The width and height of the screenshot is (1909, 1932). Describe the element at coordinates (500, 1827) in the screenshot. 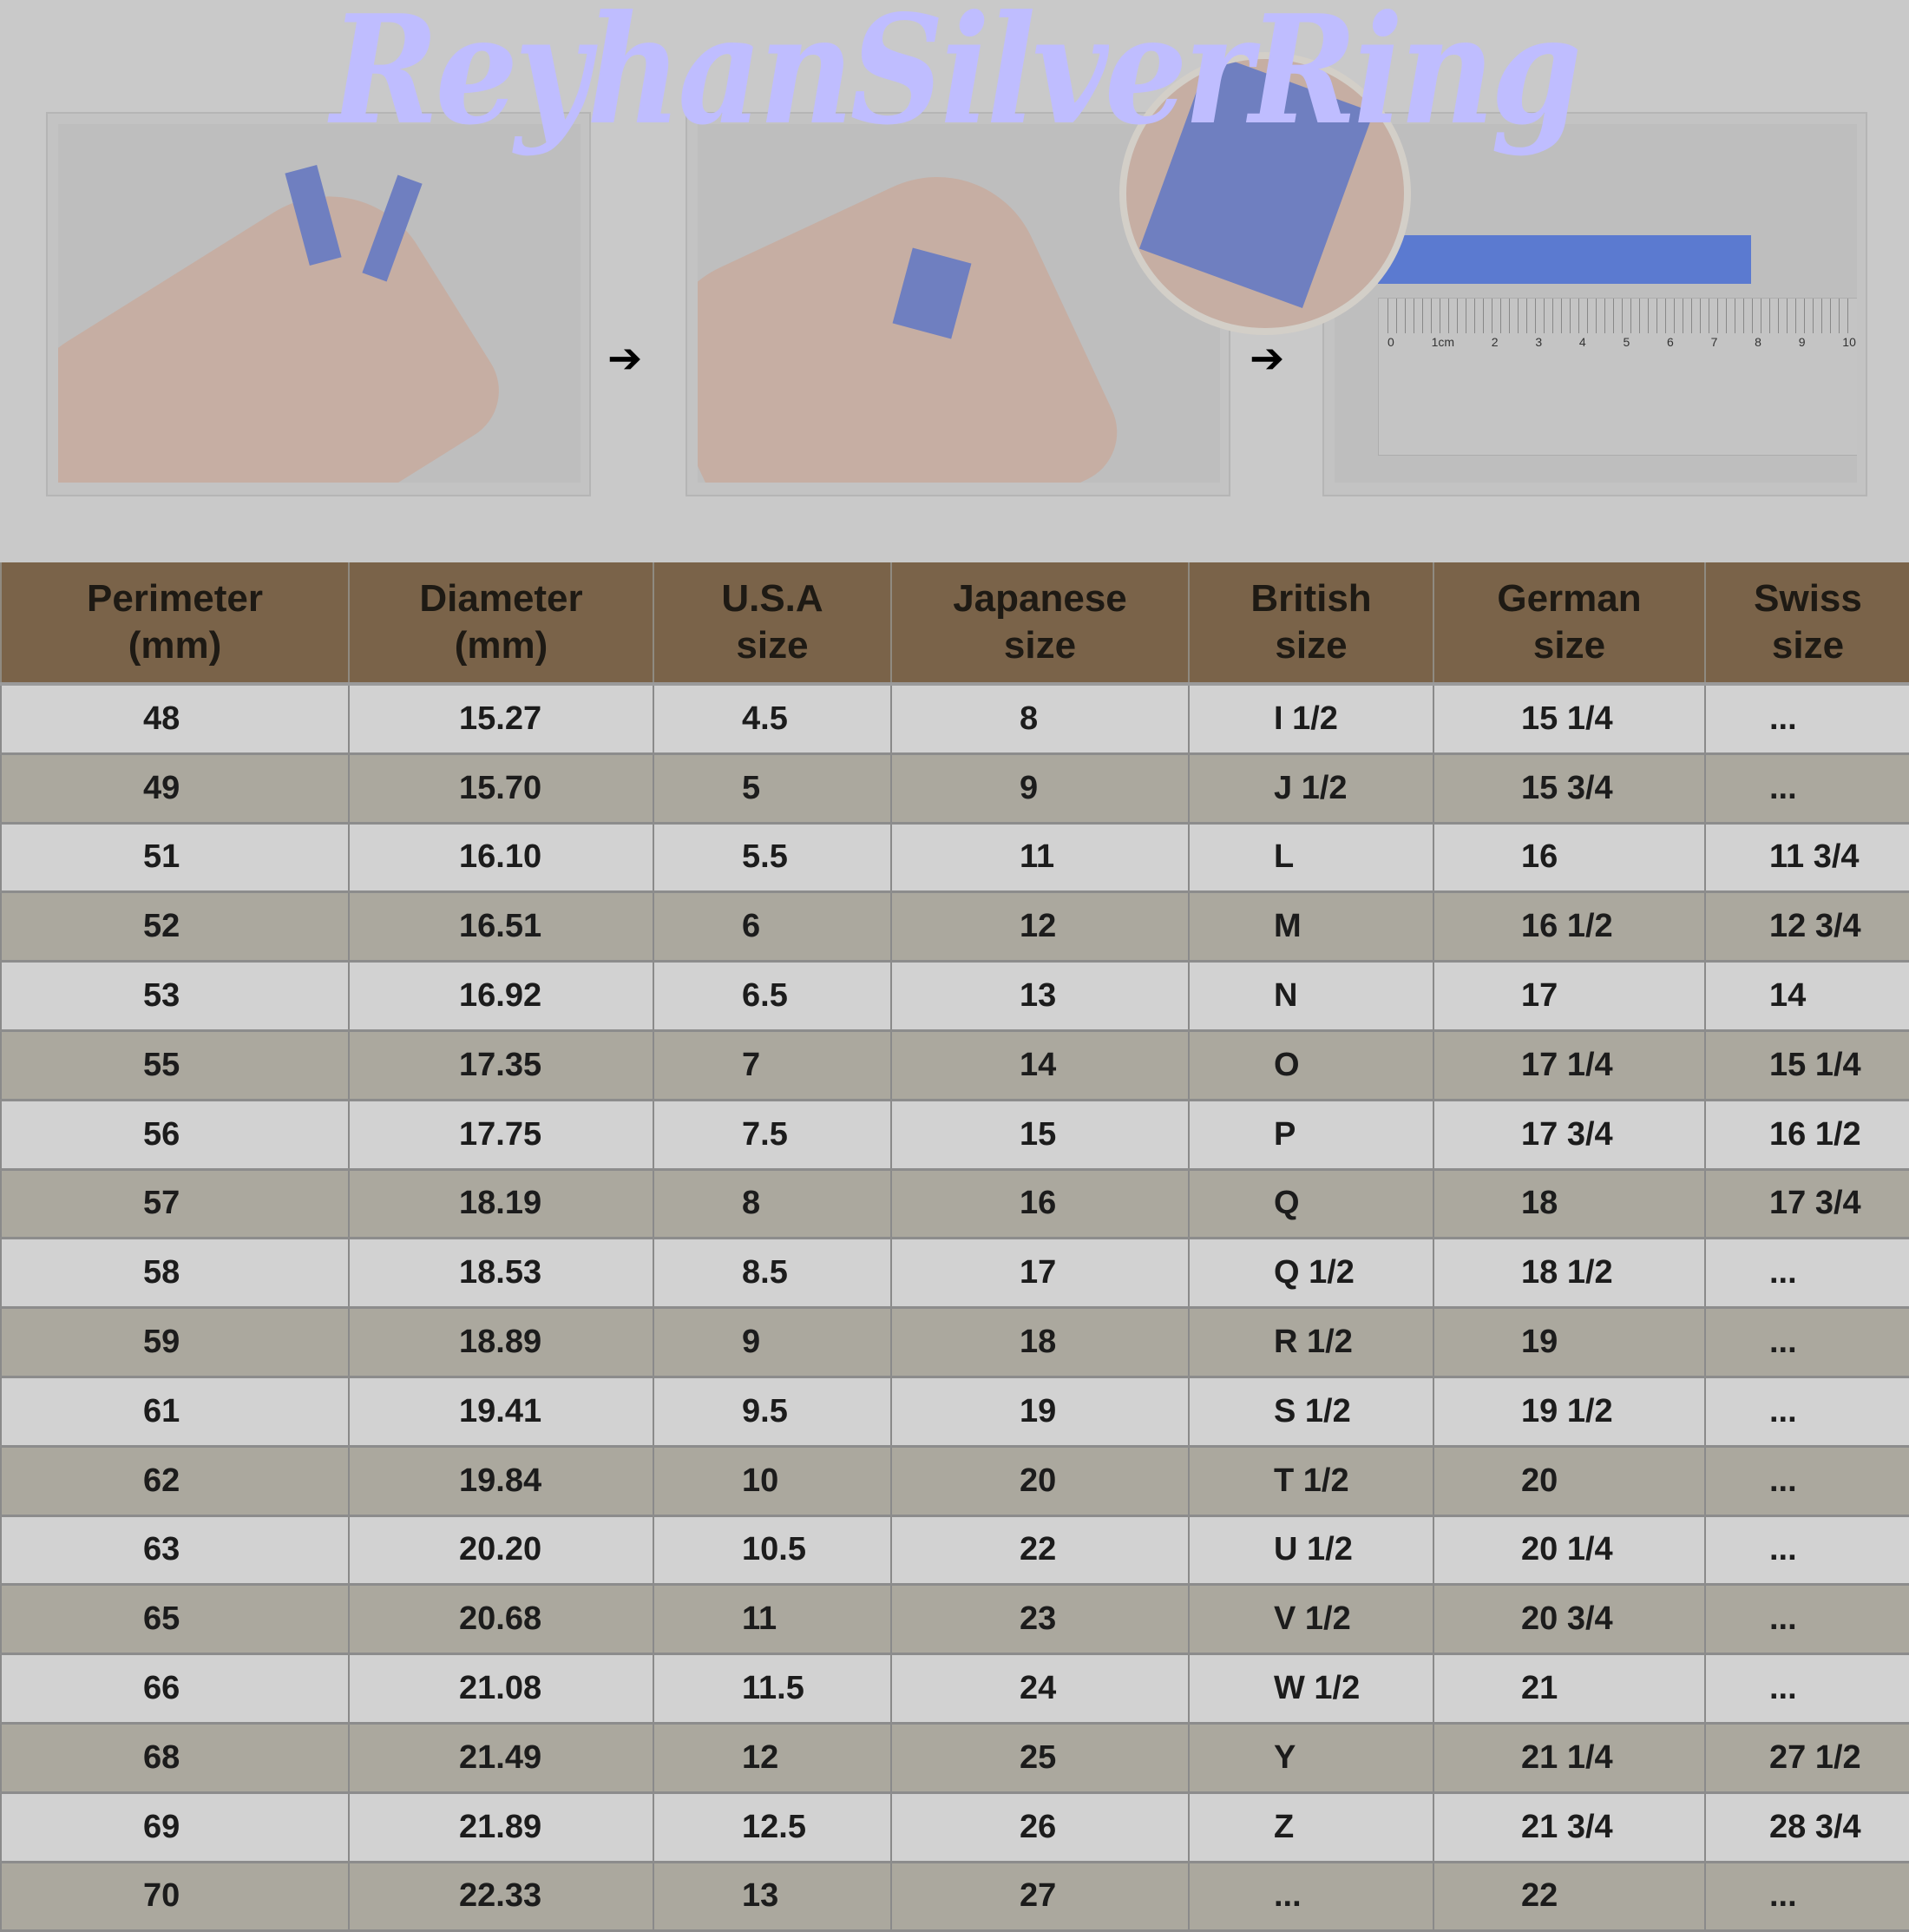

I see `cell-diameter: 21.89` at that location.